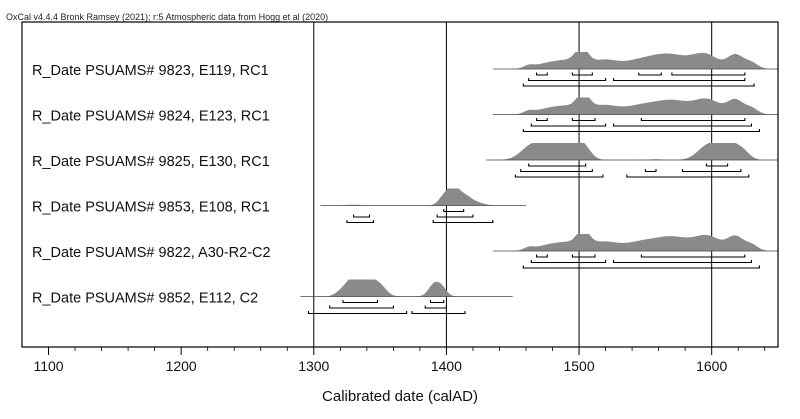 This screenshot has width=800, height=419. Describe the element at coordinates (405, 115) in the screenshot. I see `row-2: R_Date PSUAMS# 9824, E123, RC1` at that location.